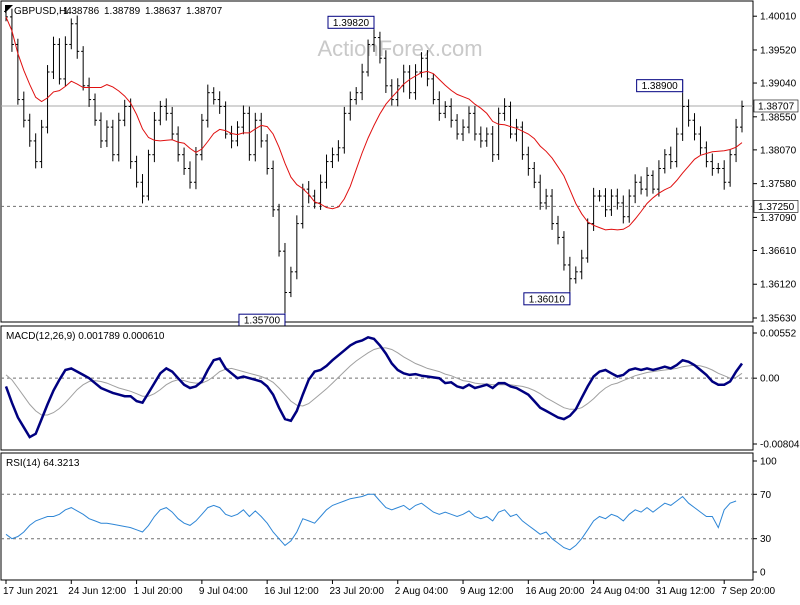 The width and height of the screenshot is (800, 605). I want to click on time-tick-label: 24 Aug 04:00, so click(620, 591).